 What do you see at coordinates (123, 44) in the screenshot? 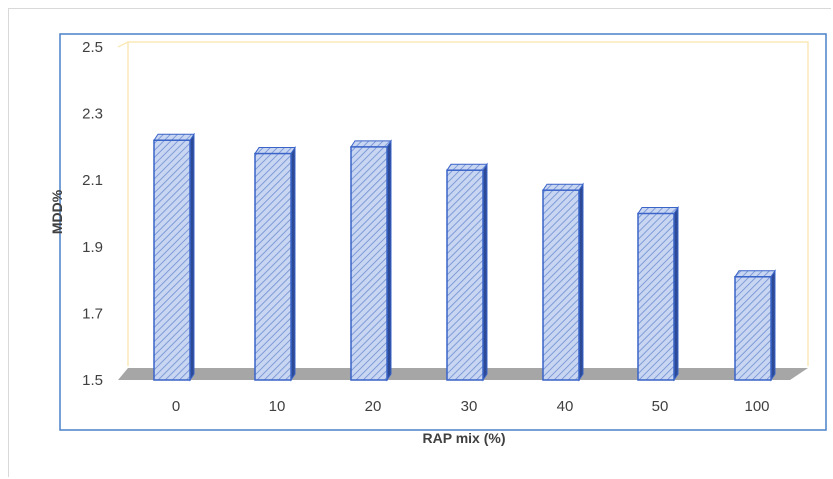
I see `back-wall-corner` at bounding box center [123, 44].